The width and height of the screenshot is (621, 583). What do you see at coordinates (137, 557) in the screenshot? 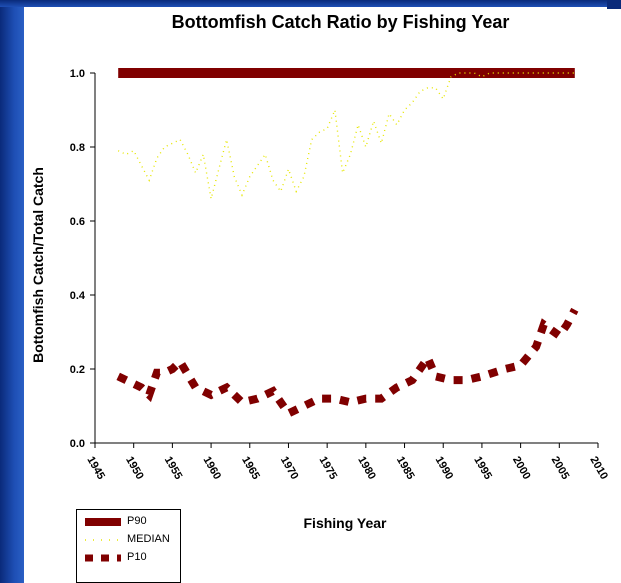
I see `legend-label-p10: P10` at bounding box center [137, 557].